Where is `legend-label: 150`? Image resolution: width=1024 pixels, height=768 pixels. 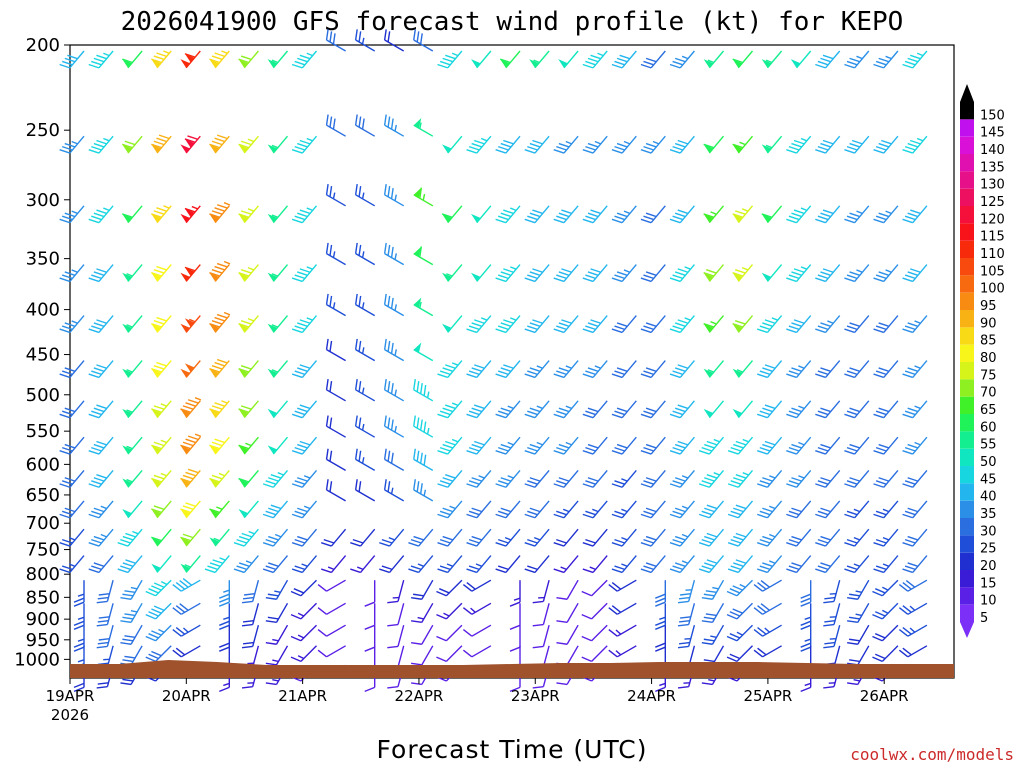
legend-label: 150 is located at coordinates (992, 115).